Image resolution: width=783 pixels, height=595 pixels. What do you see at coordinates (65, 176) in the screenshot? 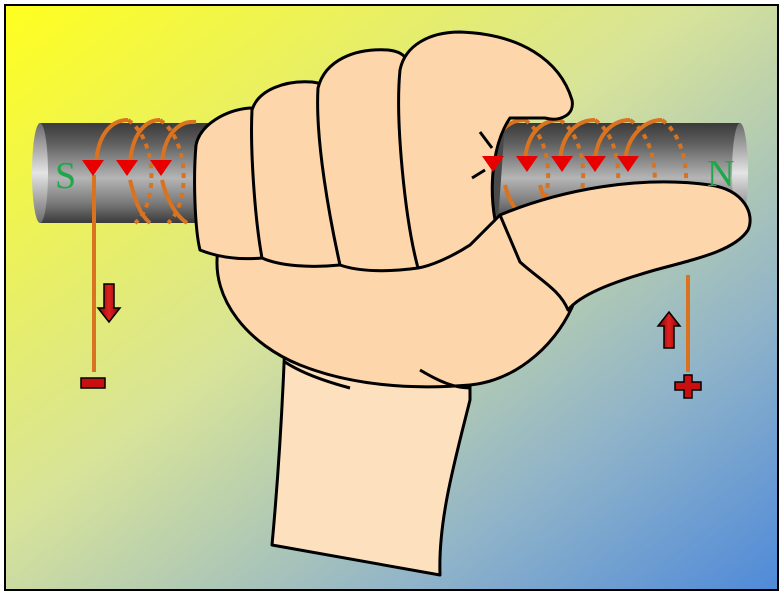
I see `pole-label-south: S` at bounding box center [65, 176].